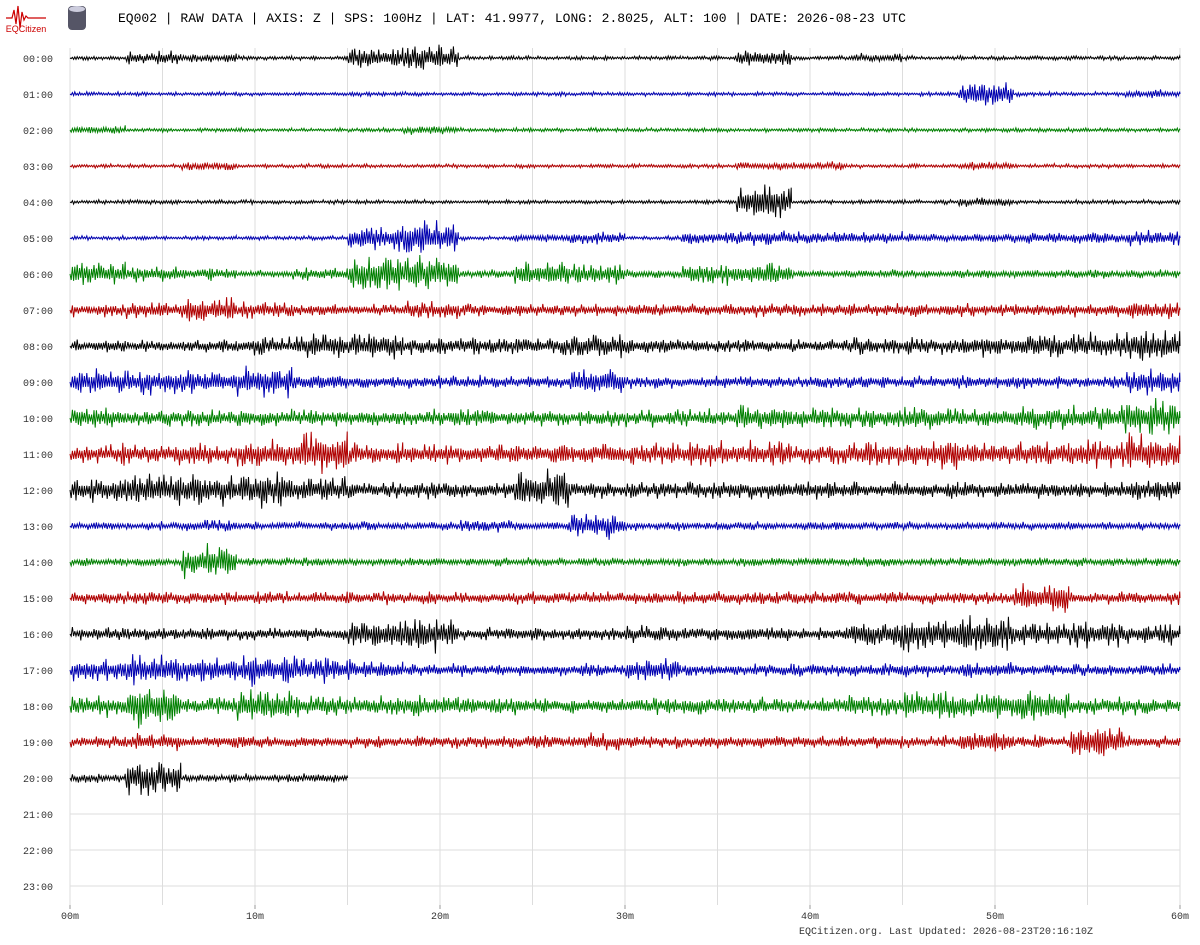 The width and height of the screenshot is (1200, 945). Describe the element at coordinates (625, 917) in the screenshot. I see `x-tick-label: 30m` at that location.